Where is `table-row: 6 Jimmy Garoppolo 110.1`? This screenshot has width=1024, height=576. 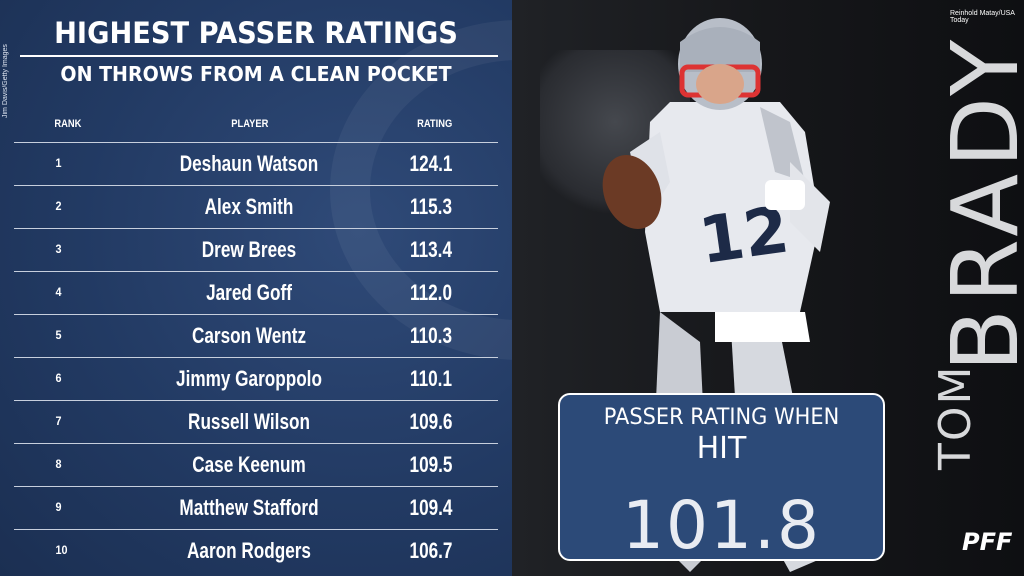
table-row: 6 Jimmy Garoppolo 110.1 is located at coordinates (256, 378).